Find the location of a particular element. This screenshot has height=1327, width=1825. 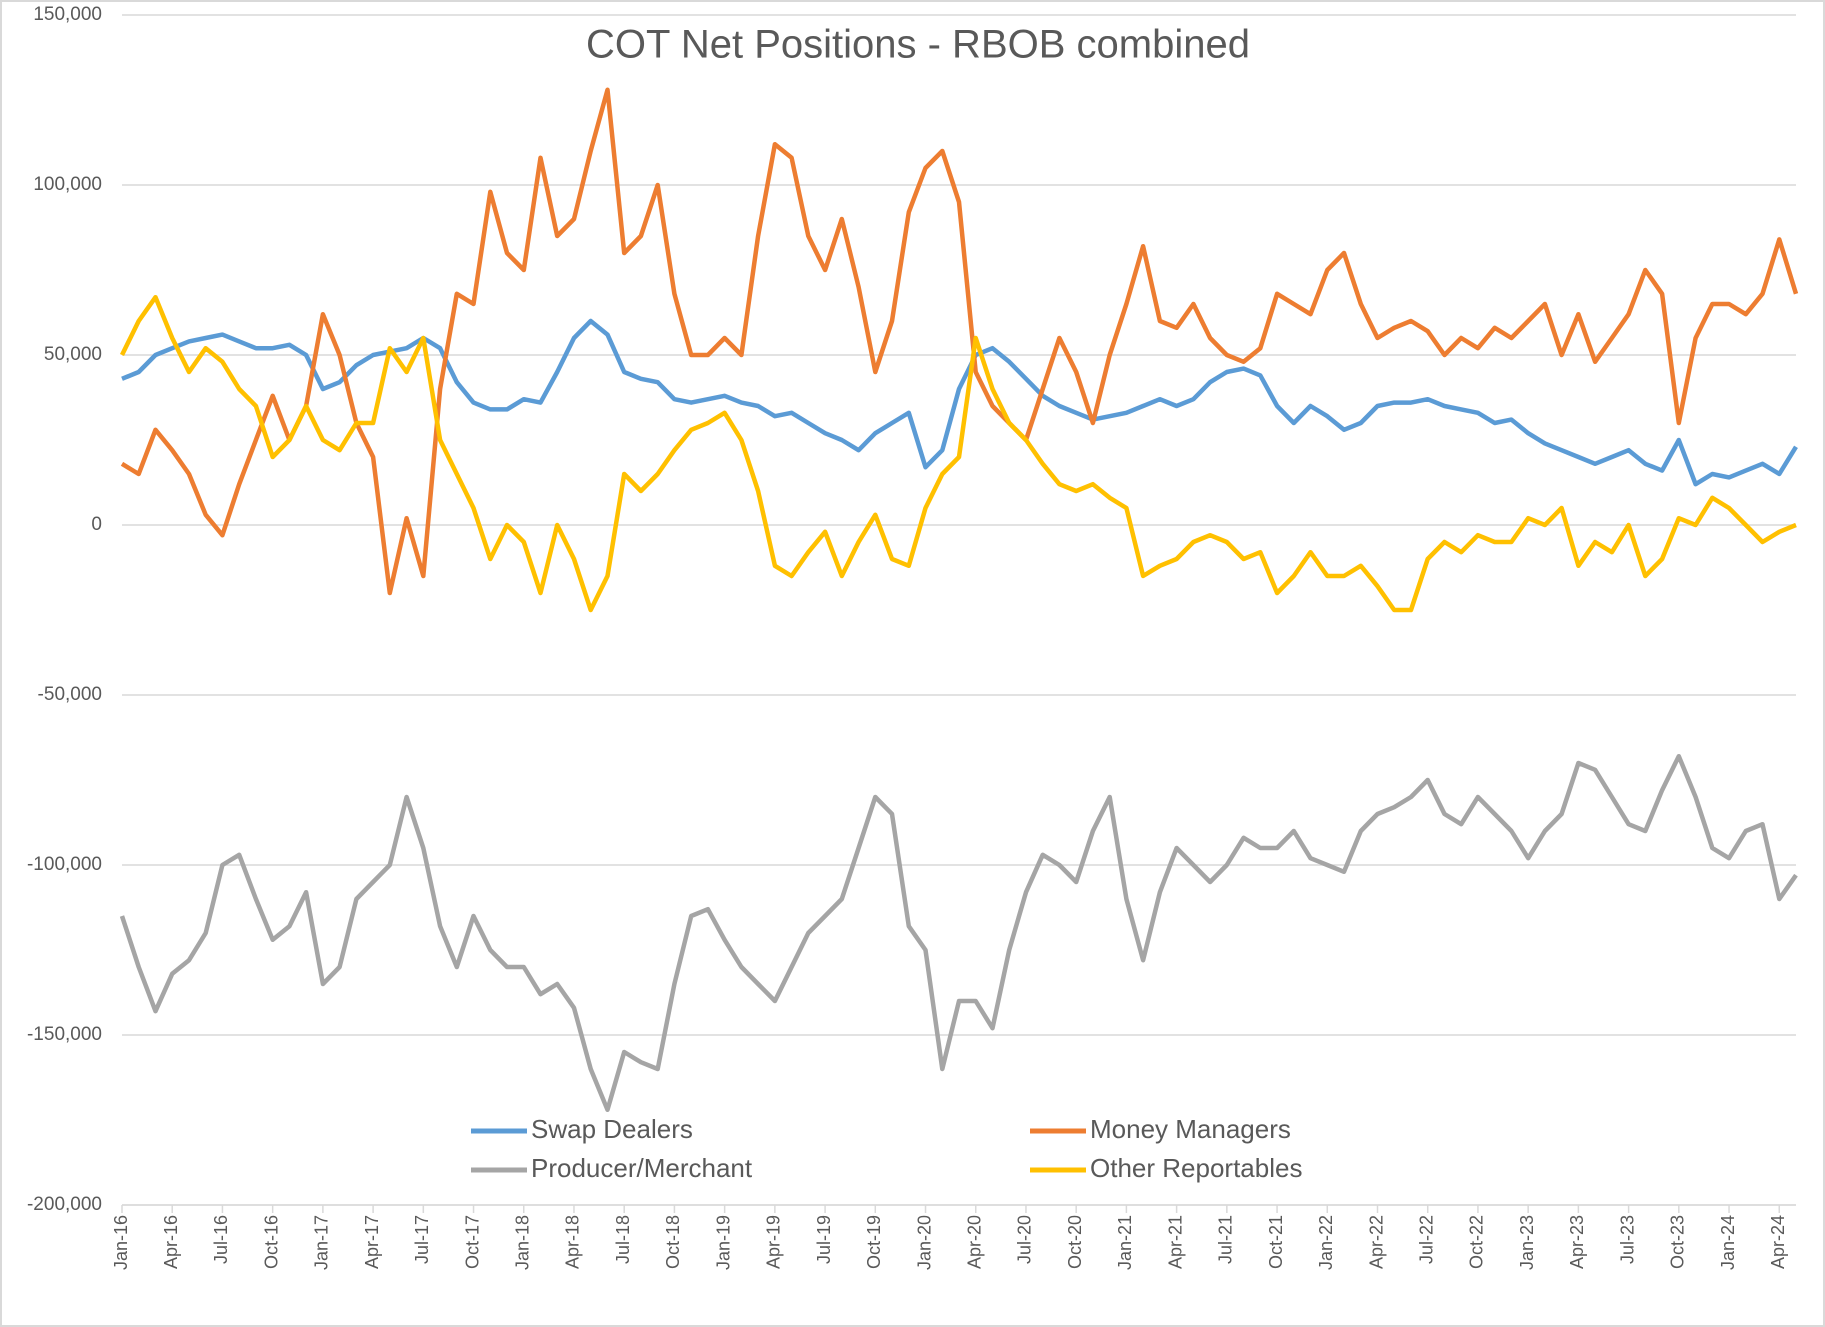

y-tick-label: 150,000 is located at coordinates (67, 14).